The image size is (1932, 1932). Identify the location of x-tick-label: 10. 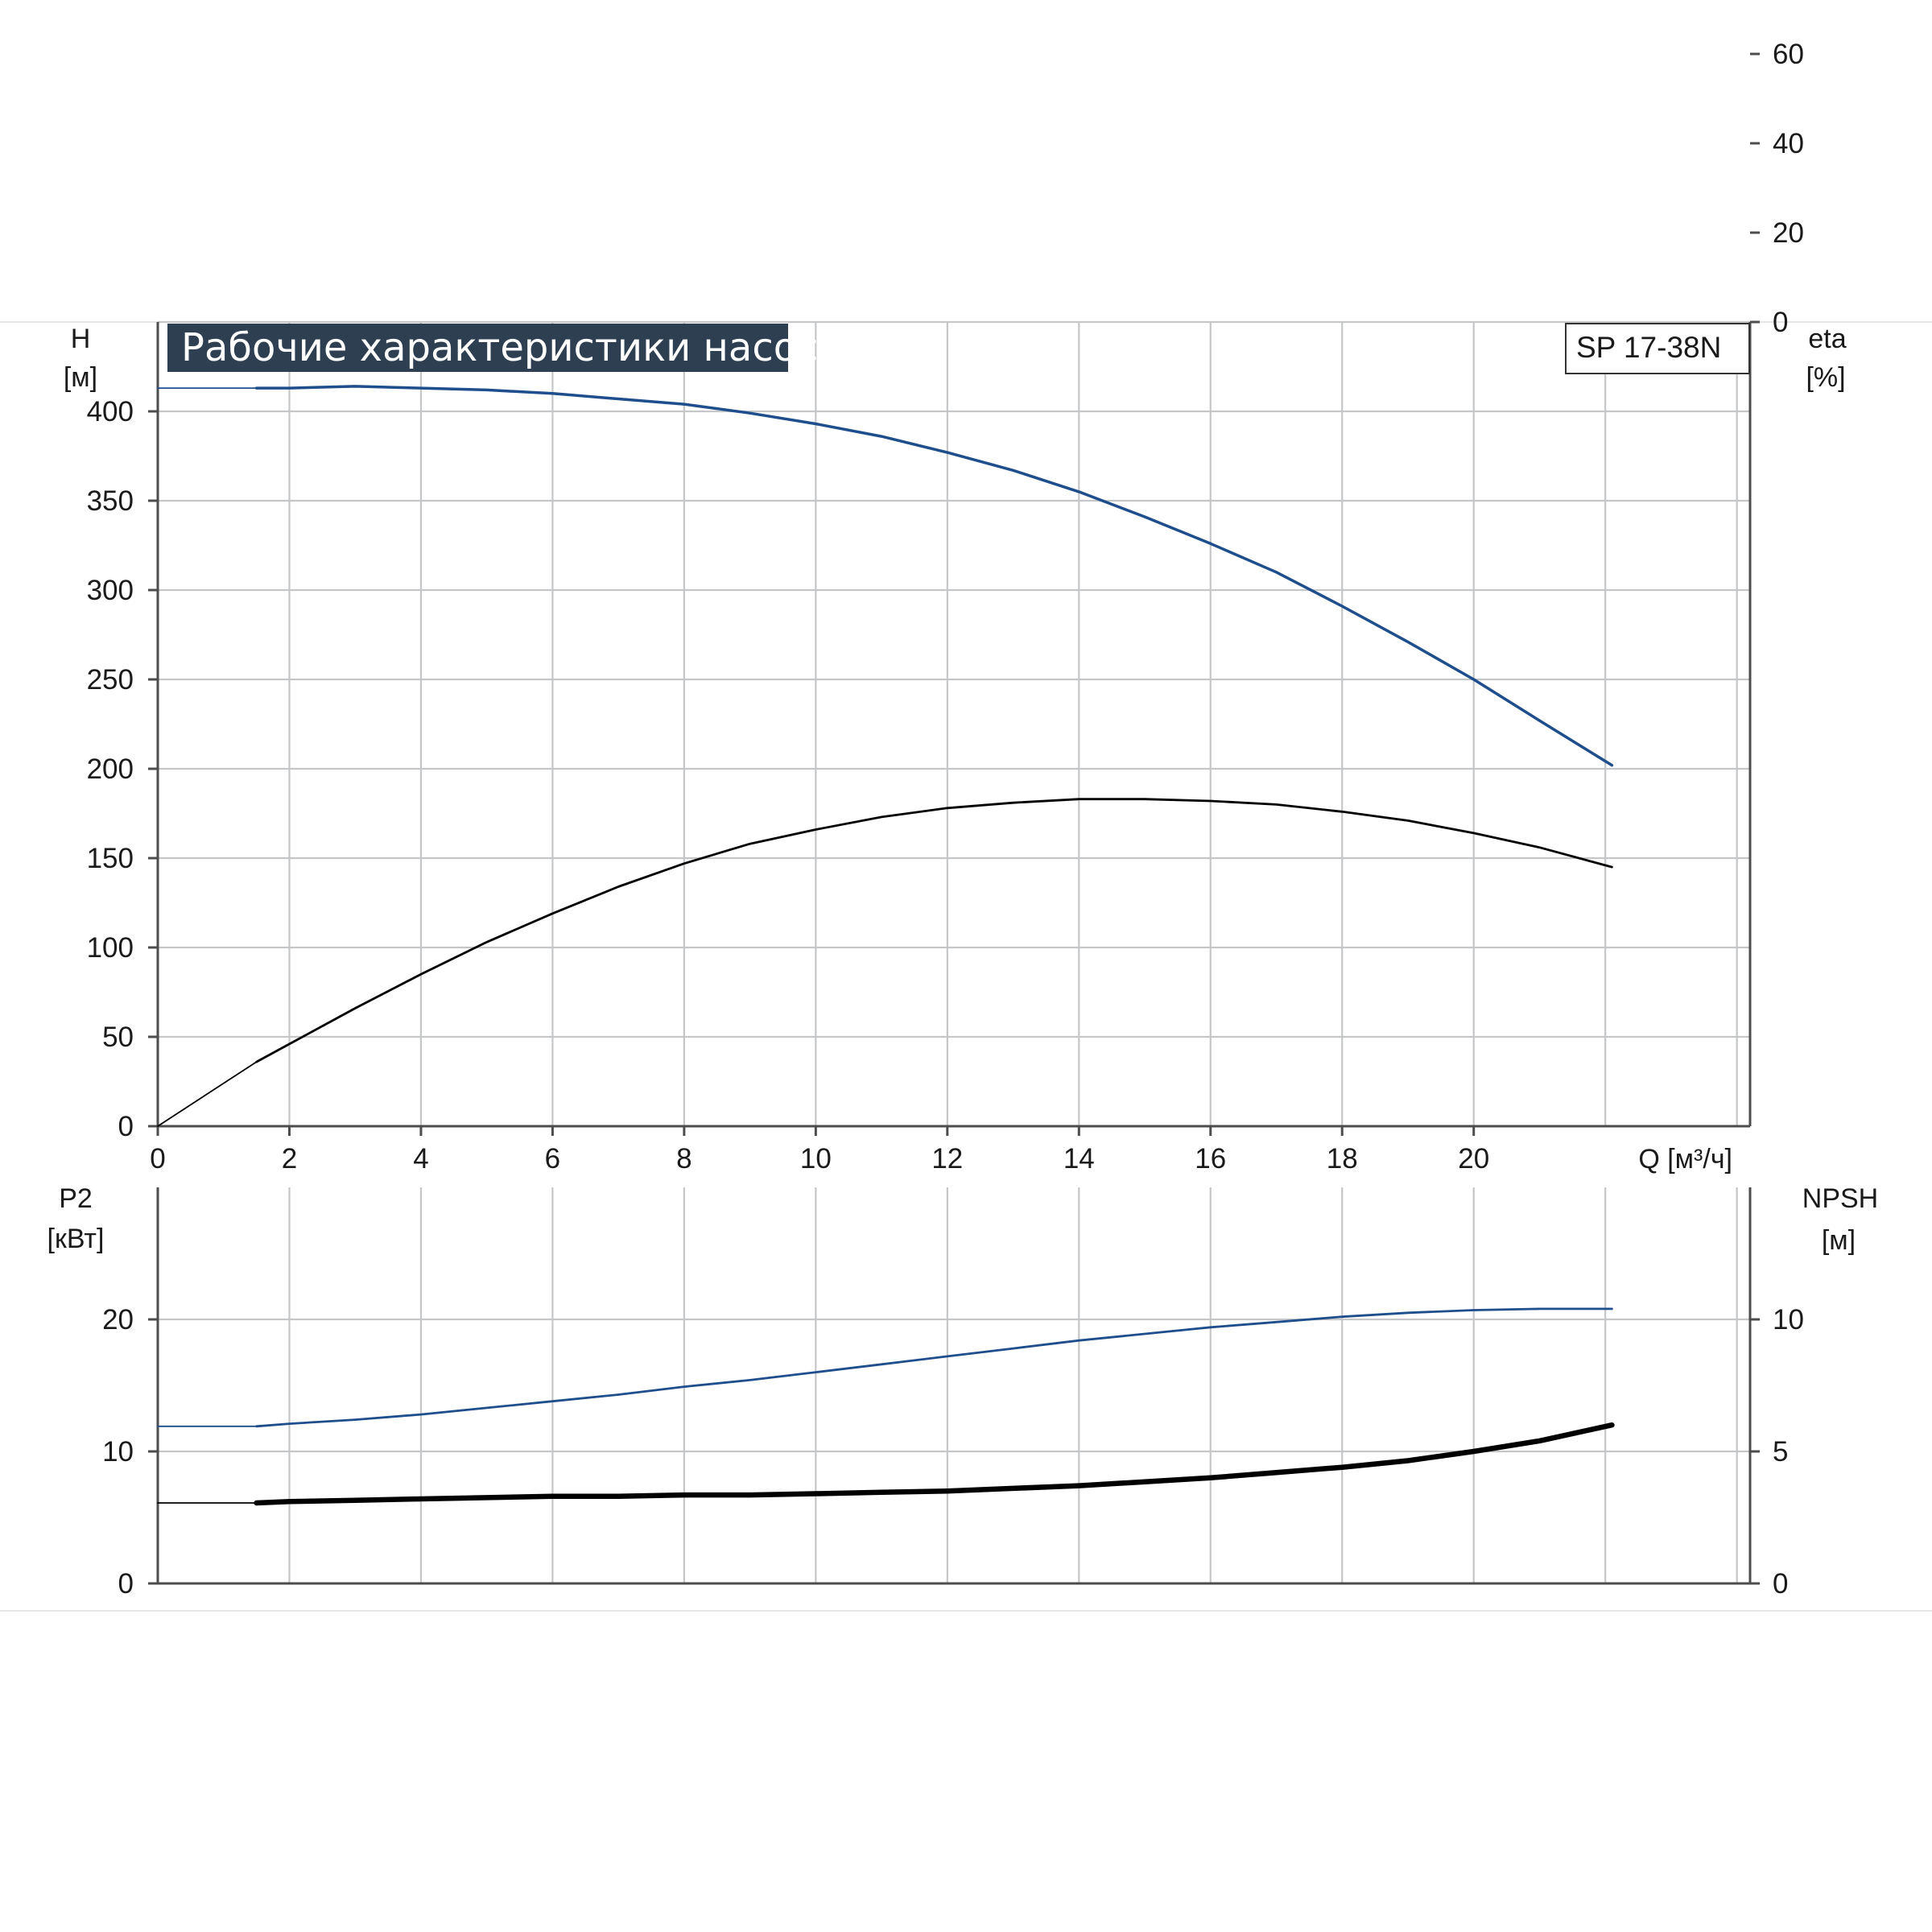
(816, 1158).